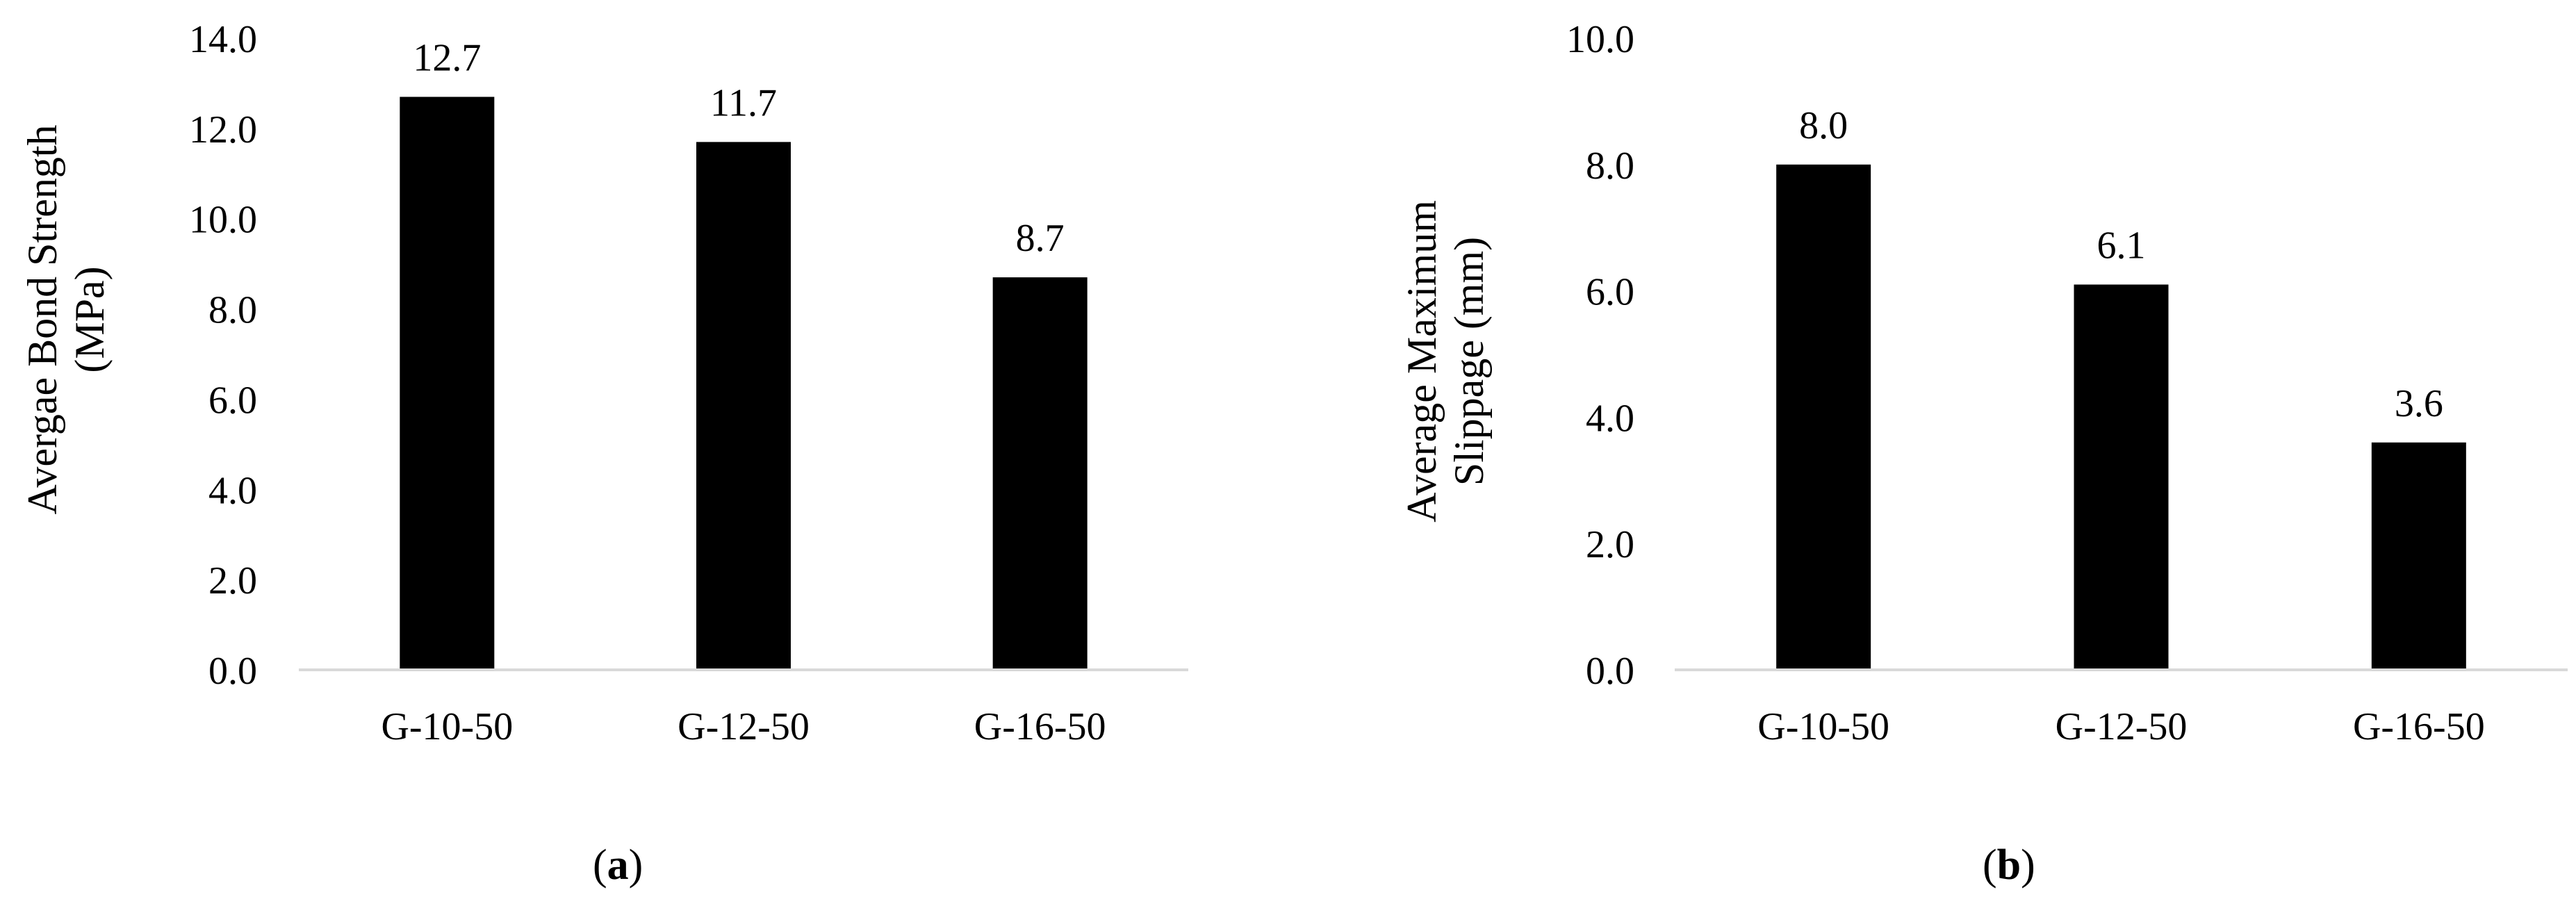 This screenshot has width=2576, height=920. What do you see at coordinates (447, 57) in the screenshot?
I see `bar-value-label: 12.7` at bounding box center [447, 57].